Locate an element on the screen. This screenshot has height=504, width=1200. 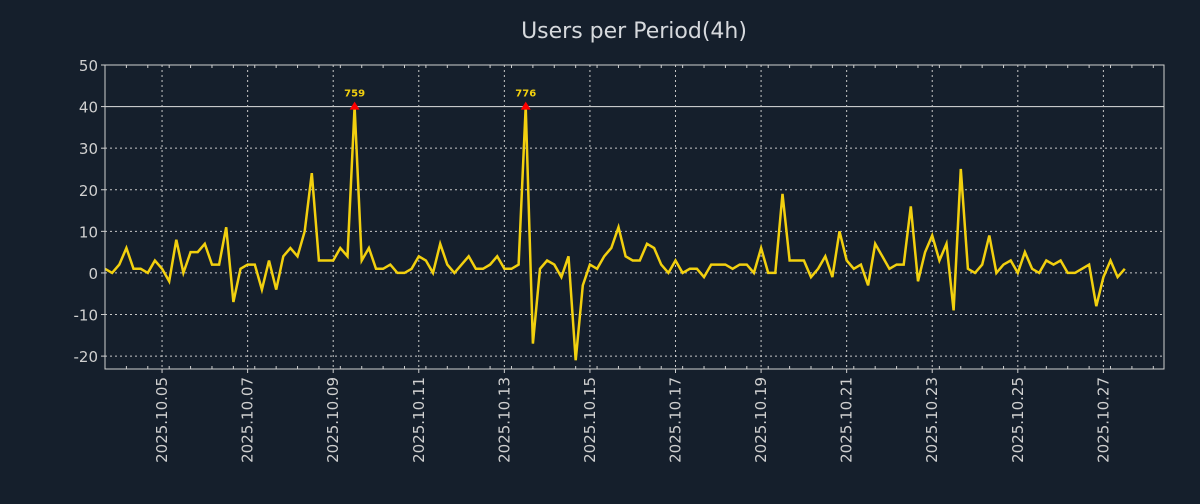
x-tick-label: 2025.10.27 is located at coordinates (1103, 420).